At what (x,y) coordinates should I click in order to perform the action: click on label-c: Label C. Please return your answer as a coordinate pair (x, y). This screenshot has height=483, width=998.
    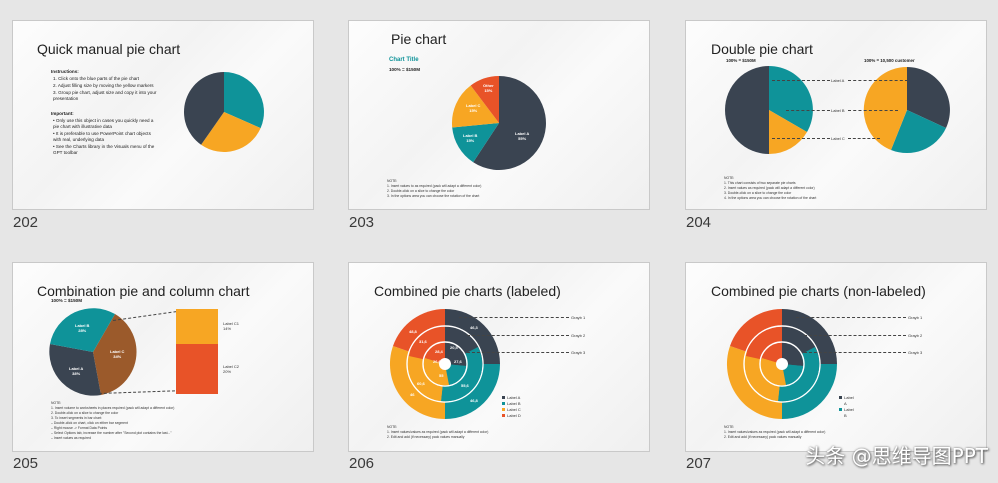
    Looking at the image, I should click on (838, 138).